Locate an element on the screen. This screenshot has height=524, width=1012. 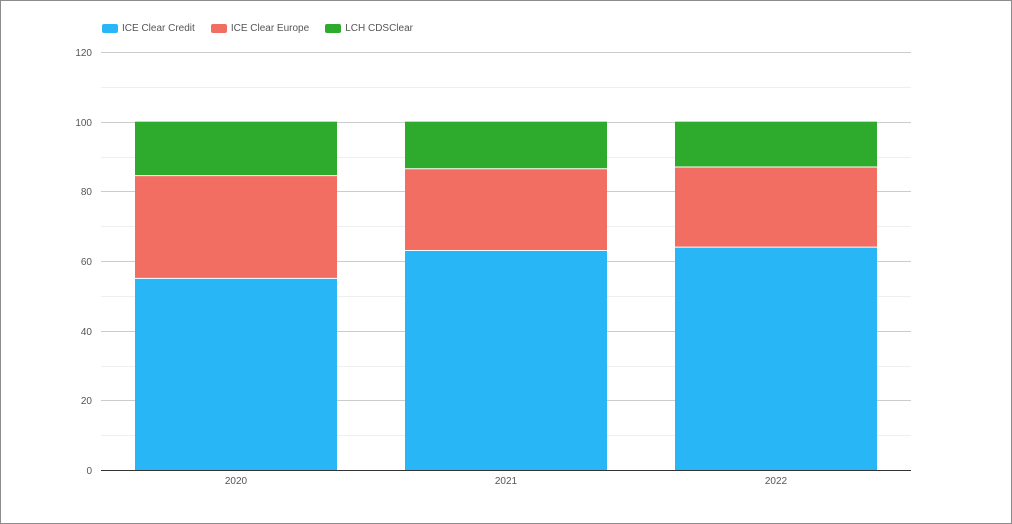
legend-item-ice-clear-credit: ICE Clear Credit is located at coordinates (148, 28).